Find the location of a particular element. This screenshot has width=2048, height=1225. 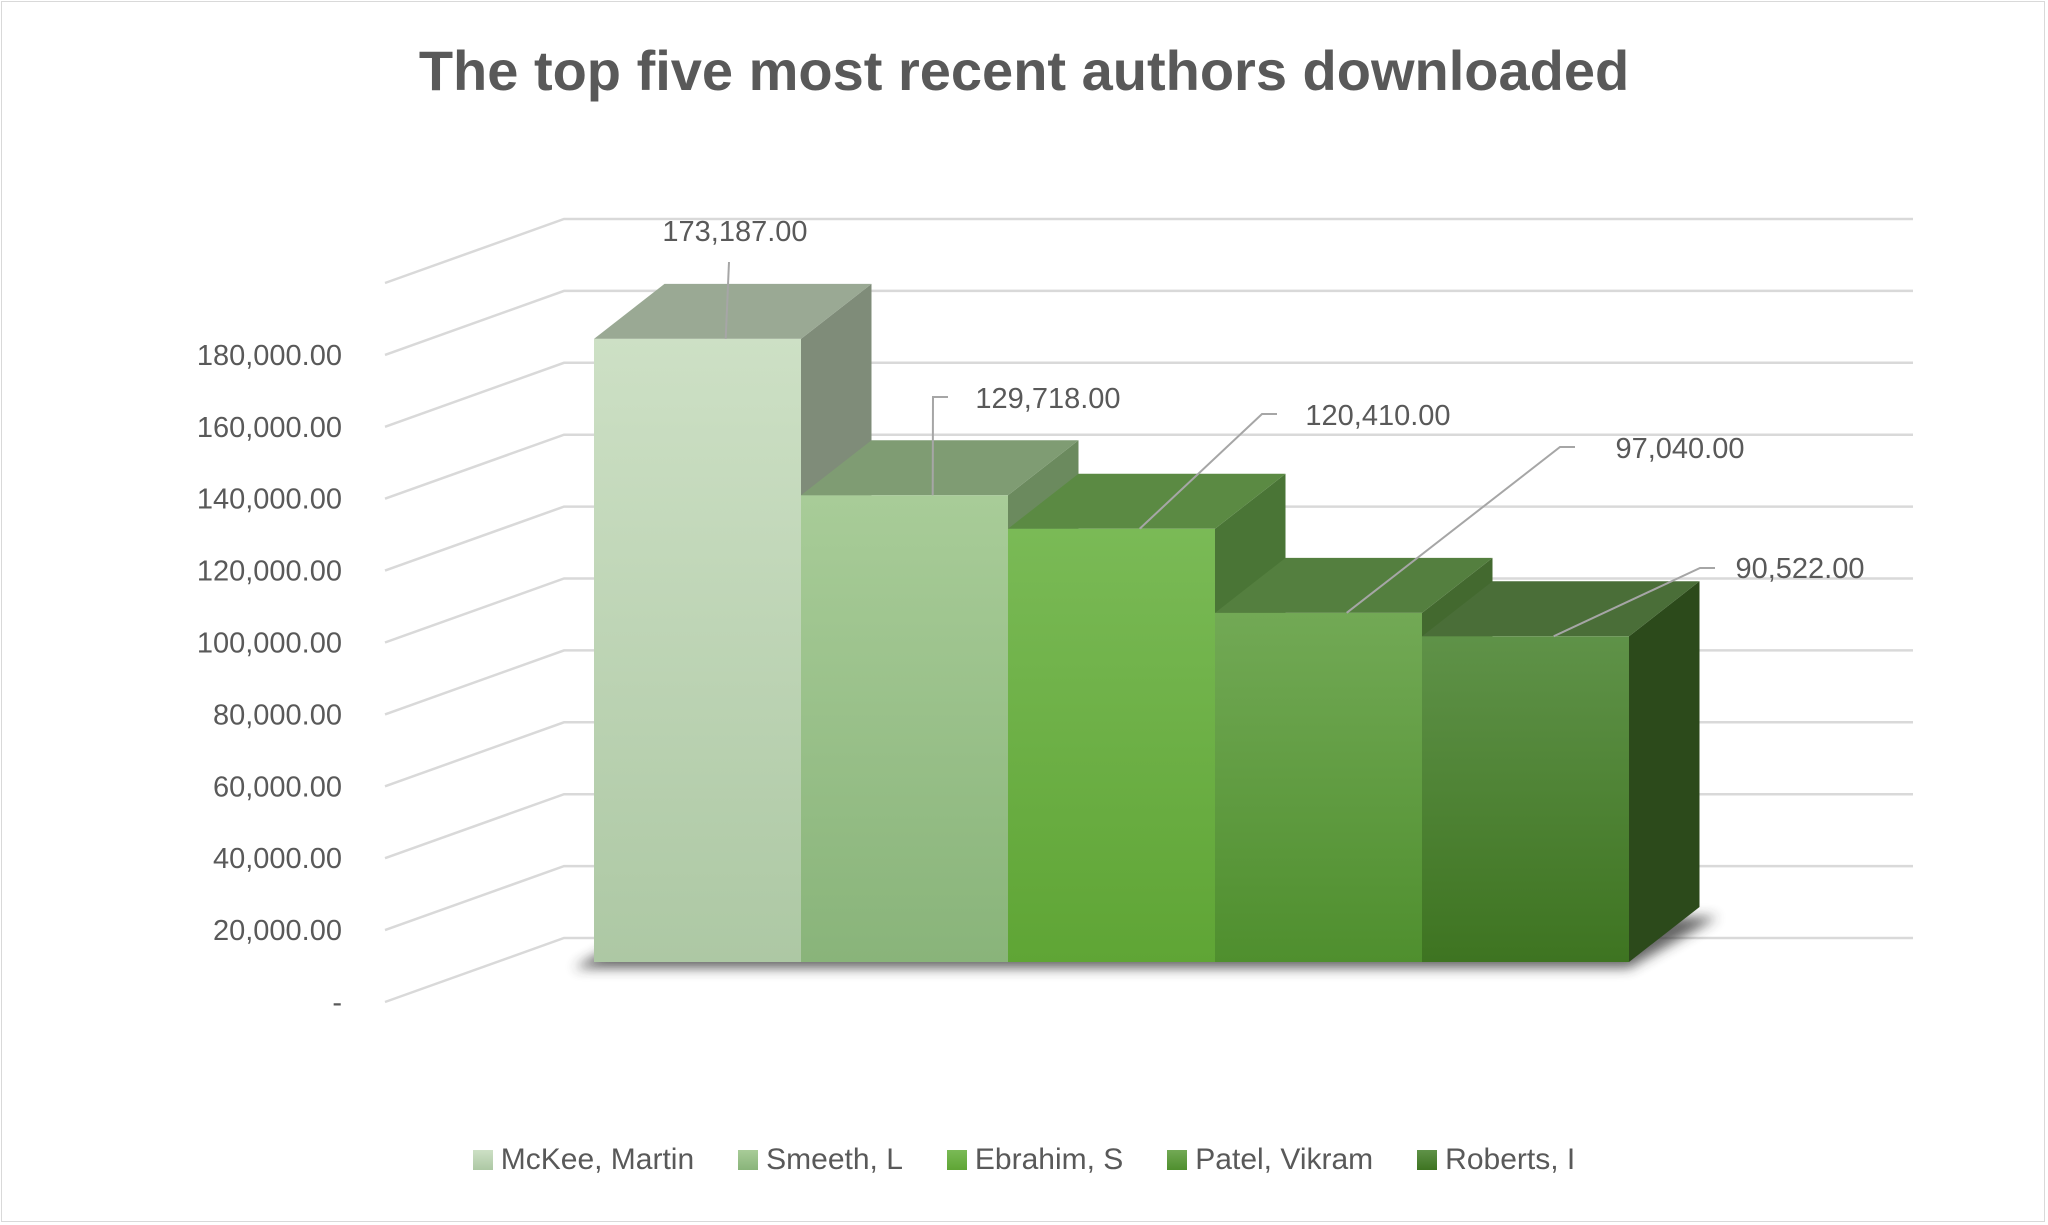

legend-label: Smeeth, L is located at coordinates (834, 1159).